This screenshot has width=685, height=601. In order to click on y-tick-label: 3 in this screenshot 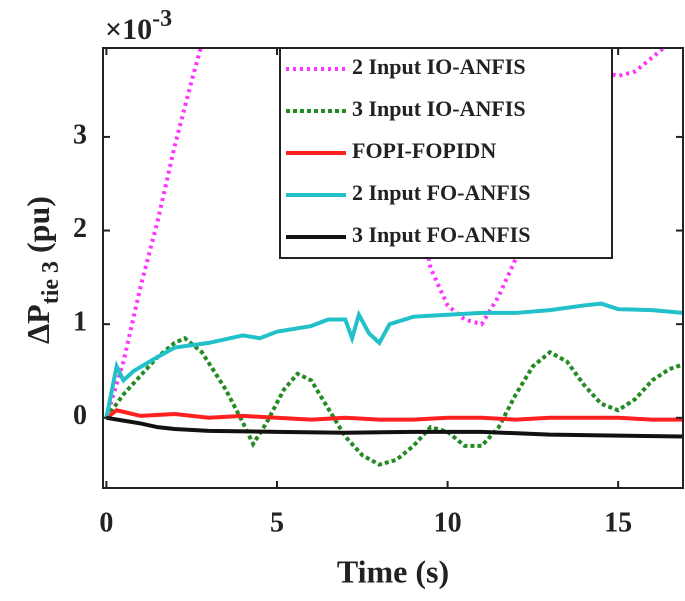, I will do `click(80, 134)`.